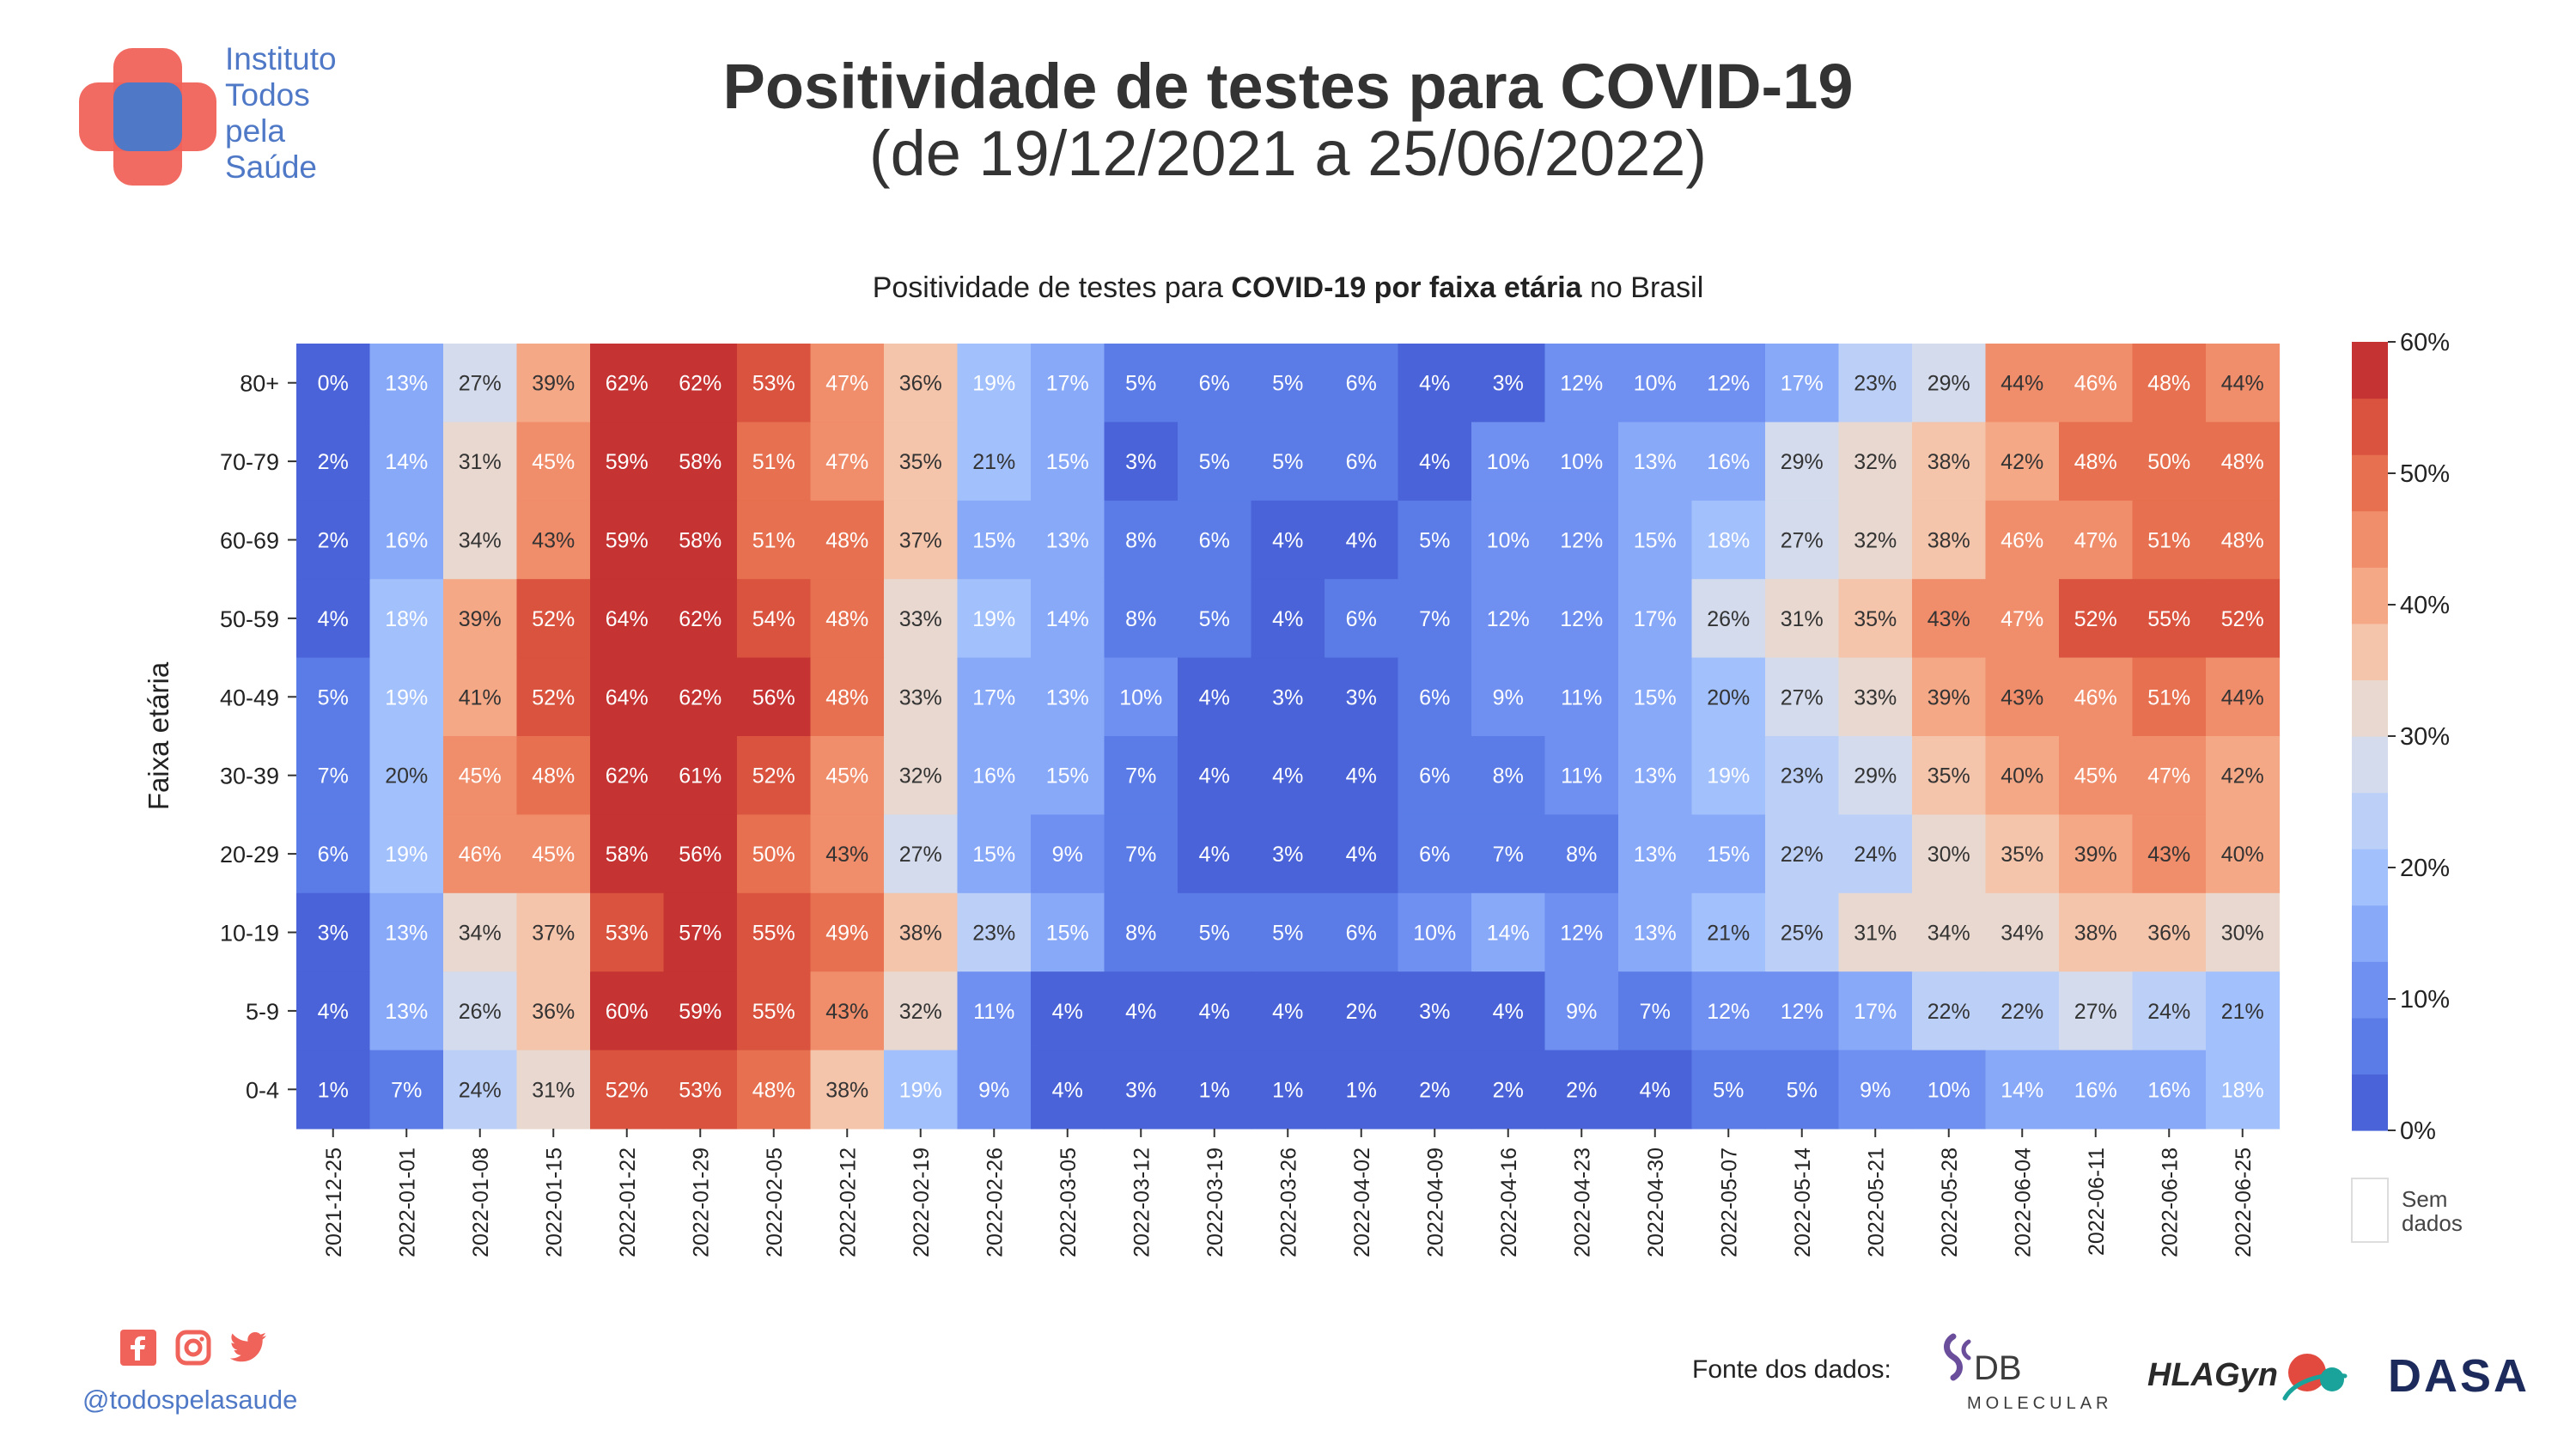 This screenshot has height=1449, width=2576. What do you see at coordinates (1581, 1090) in the screenshot?
I see `cell-label: 2%` at bounding box center [1581, 1090].